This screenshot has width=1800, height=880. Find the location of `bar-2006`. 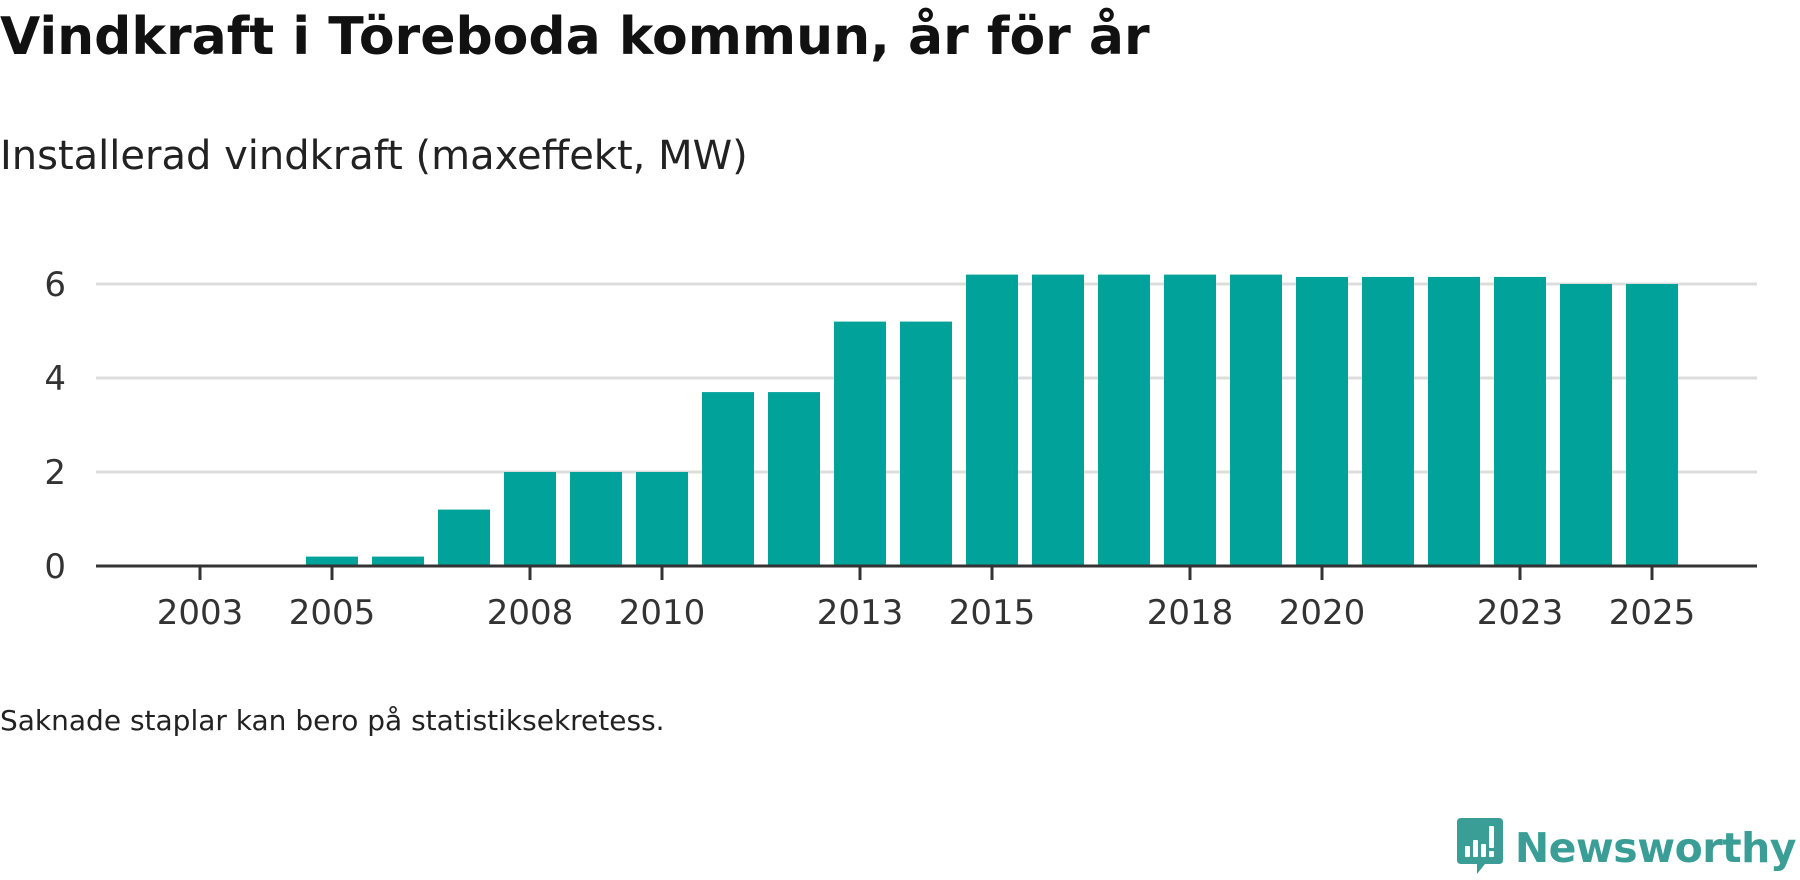

bar-2006 is located at coordinates (398, 561).